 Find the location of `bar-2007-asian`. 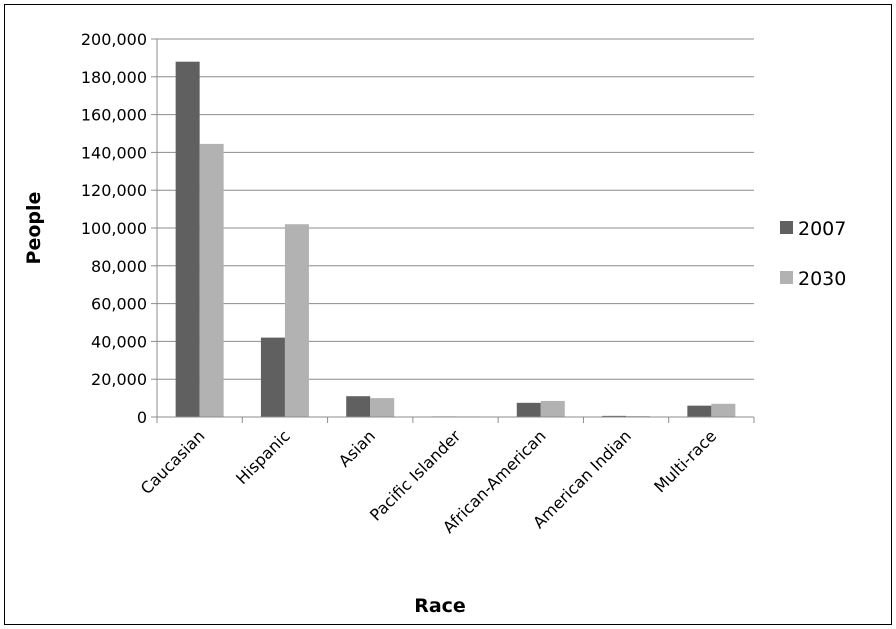

bar-2007-asian is located at coordinates (358, 406).